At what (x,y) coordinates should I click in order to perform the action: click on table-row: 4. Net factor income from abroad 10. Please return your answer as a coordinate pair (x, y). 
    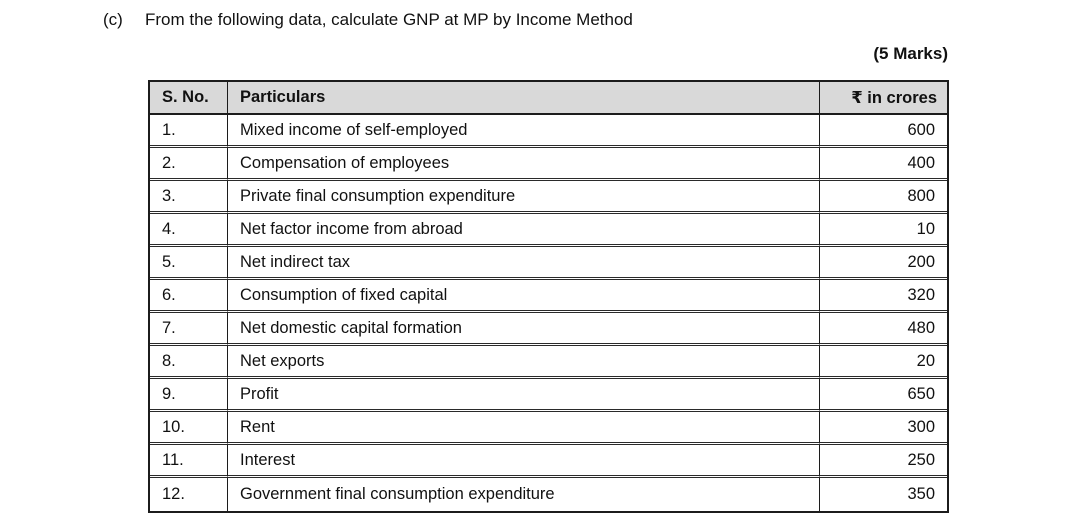
    Looking at the image, I should click on (548, 230).